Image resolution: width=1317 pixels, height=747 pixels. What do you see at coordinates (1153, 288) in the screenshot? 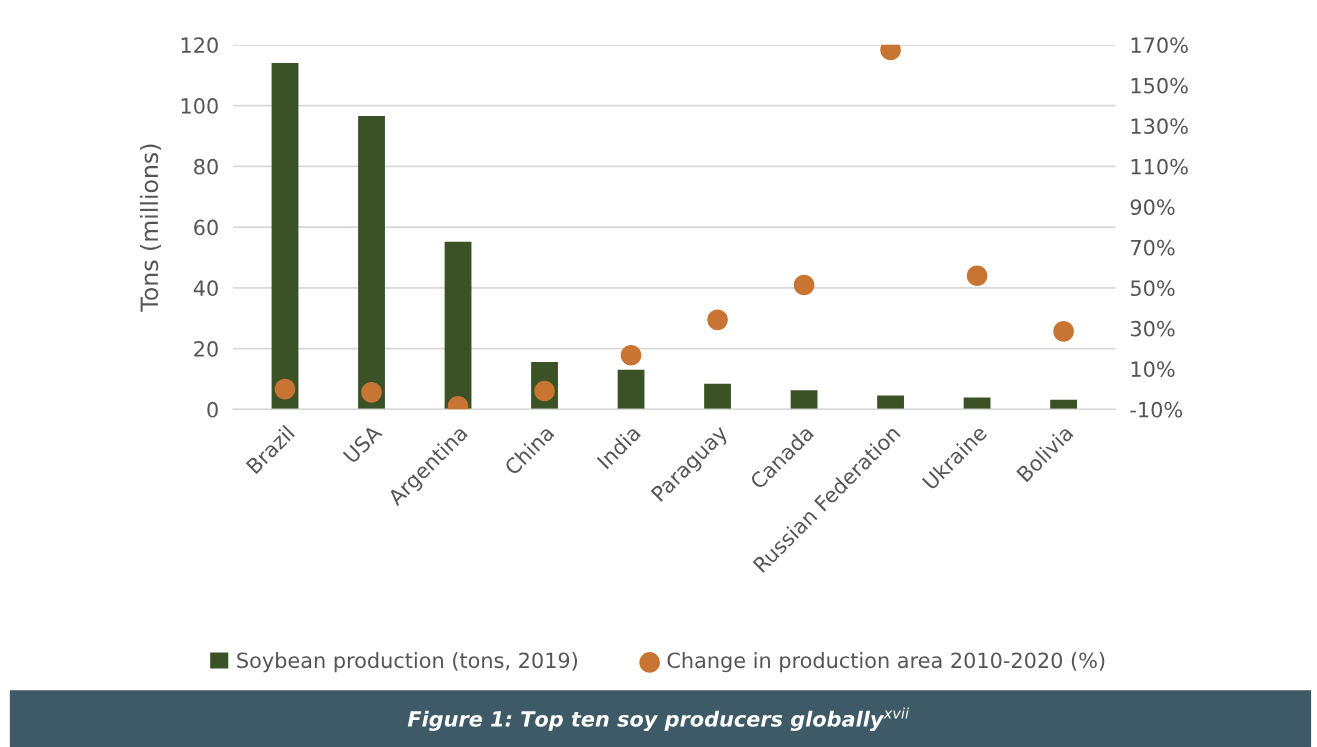
I see `y2-tick-label: 50%` at bounding box center [1153, 288].